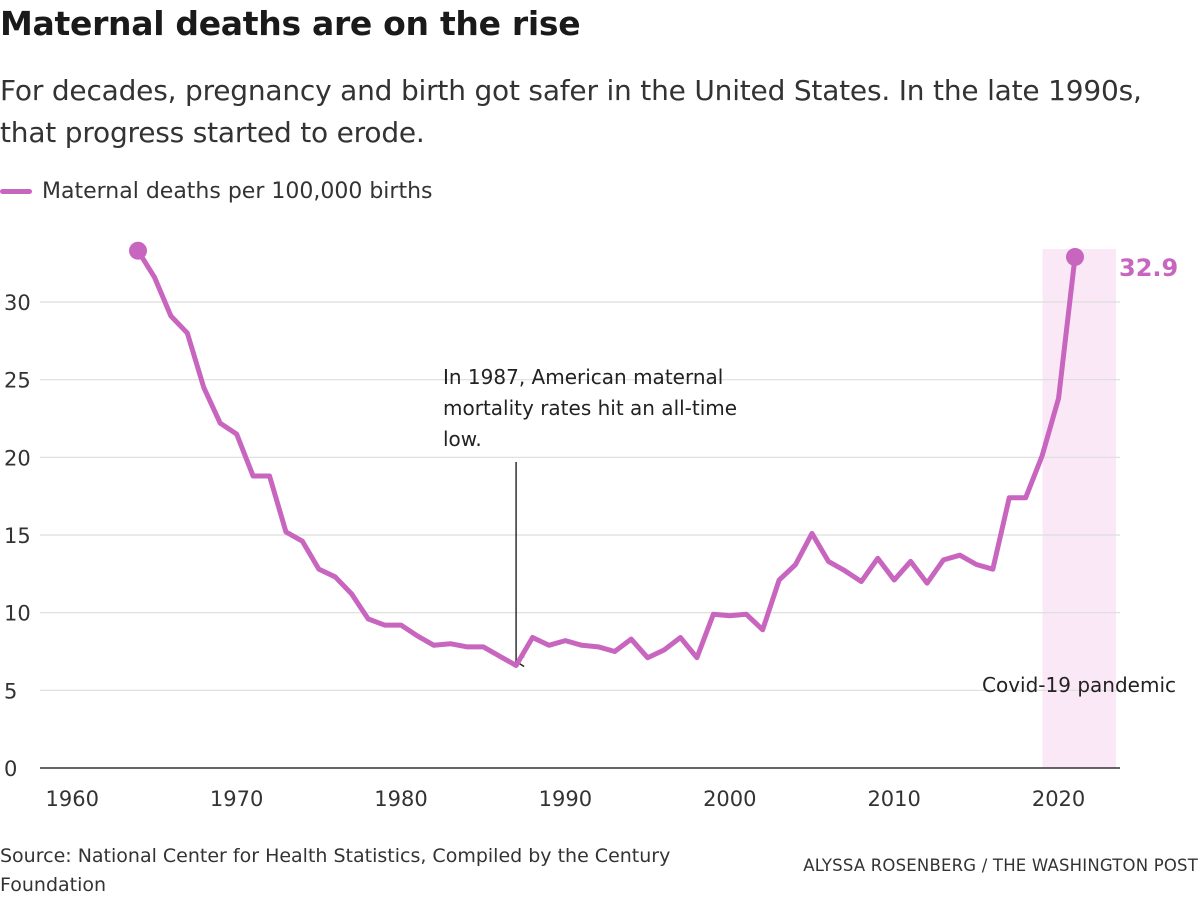 This screenshot has height=900, width=1200. Describe the element at coordinates (17, 303) in the screenshot. I see `y-tick-label: 30` at that location.